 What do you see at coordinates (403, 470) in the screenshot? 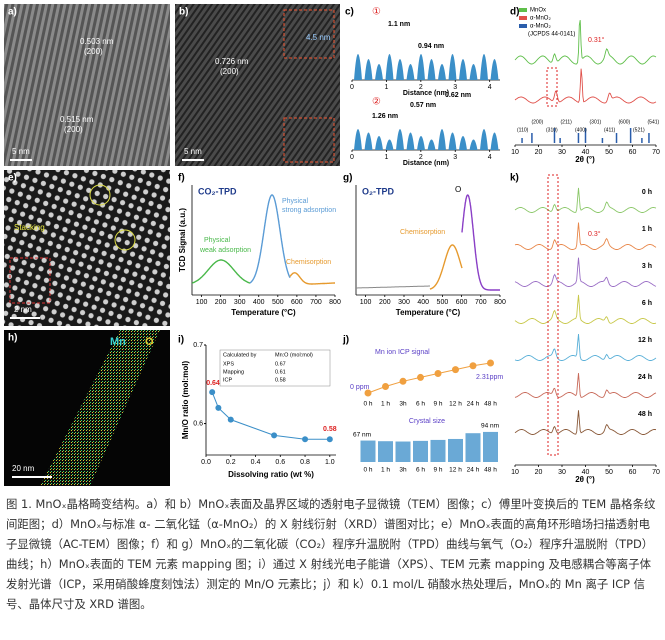
I see `x-tick-label: 3h` at bounding box center [403, 470].